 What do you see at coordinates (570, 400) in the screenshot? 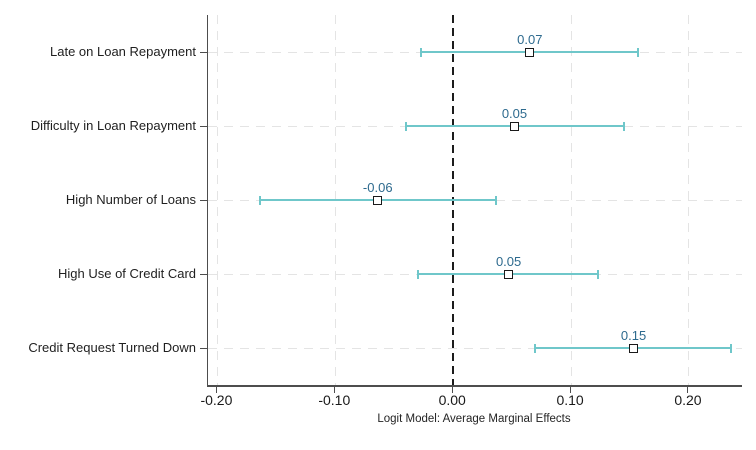
I see `x-tick-label: 0.10` at bounding box center [570, 400].